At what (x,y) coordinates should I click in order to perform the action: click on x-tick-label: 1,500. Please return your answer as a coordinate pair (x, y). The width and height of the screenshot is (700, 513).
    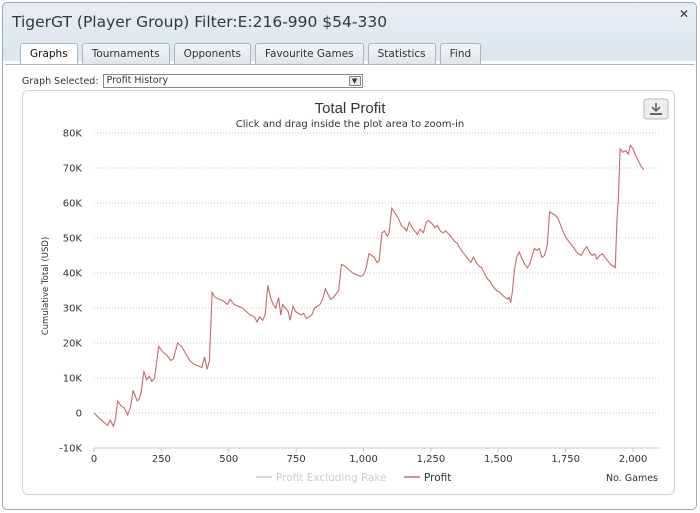
    Looking at the image, I should click on (498, 459).